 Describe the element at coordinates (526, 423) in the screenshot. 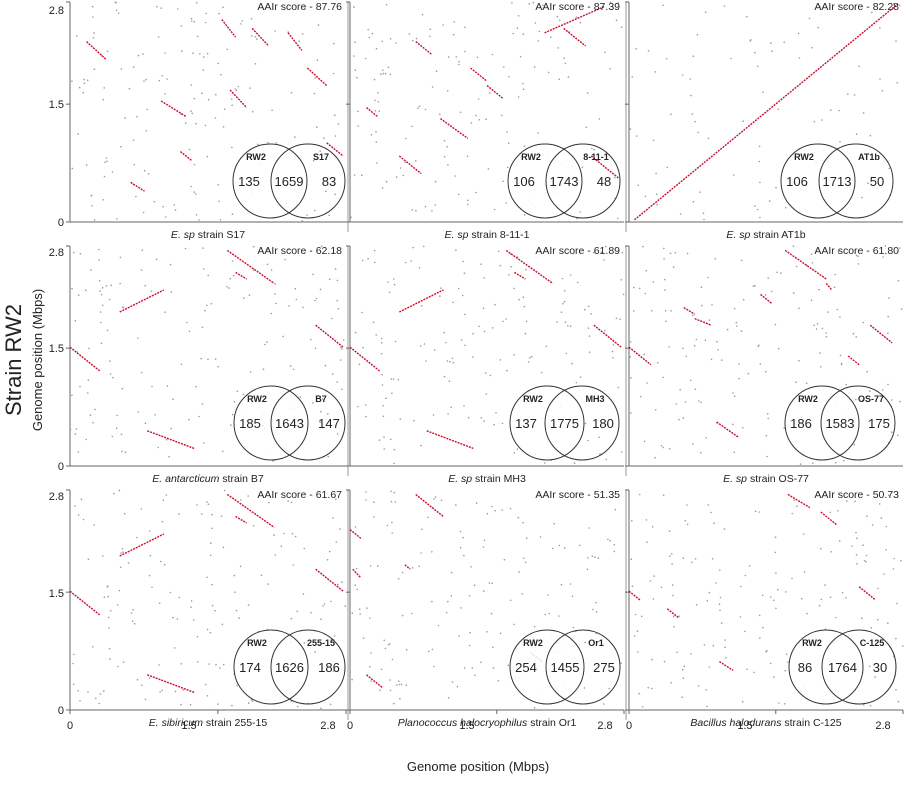

I see `venn-left-only-count: 137` at that location.